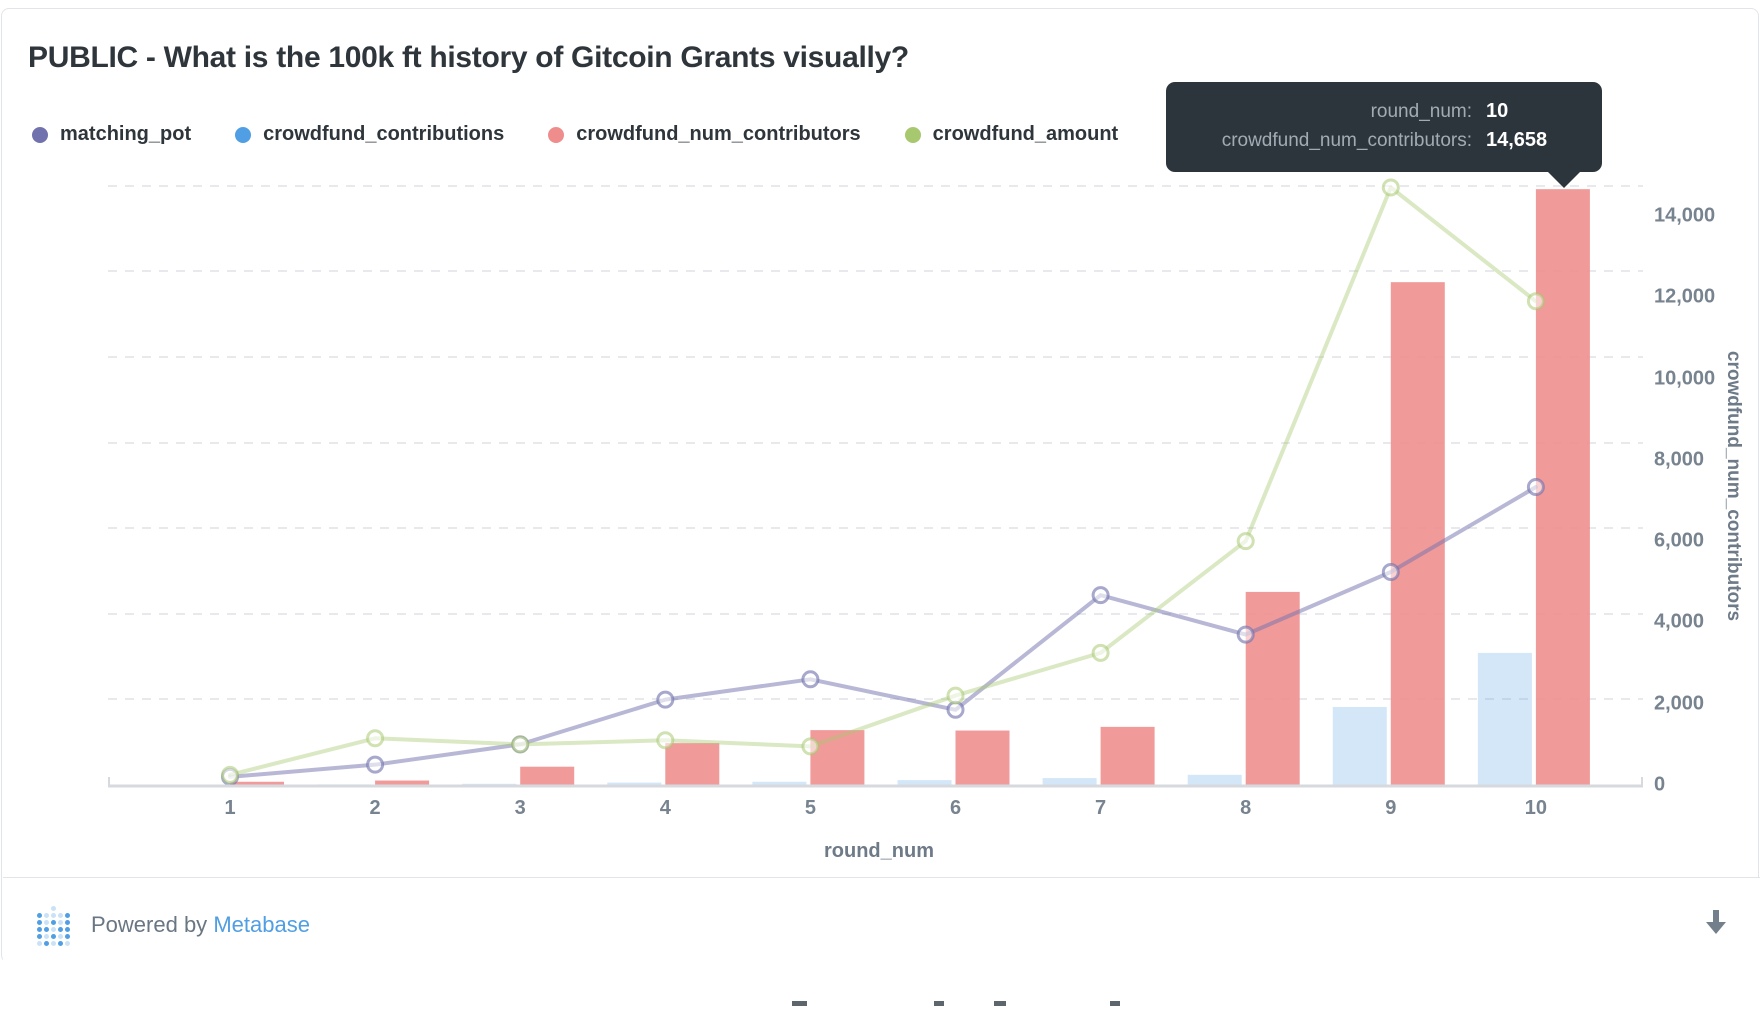 This screenshot has width=1760, height=1015. I want to click on x-tick-label-7: 7, so click(1100, 808).